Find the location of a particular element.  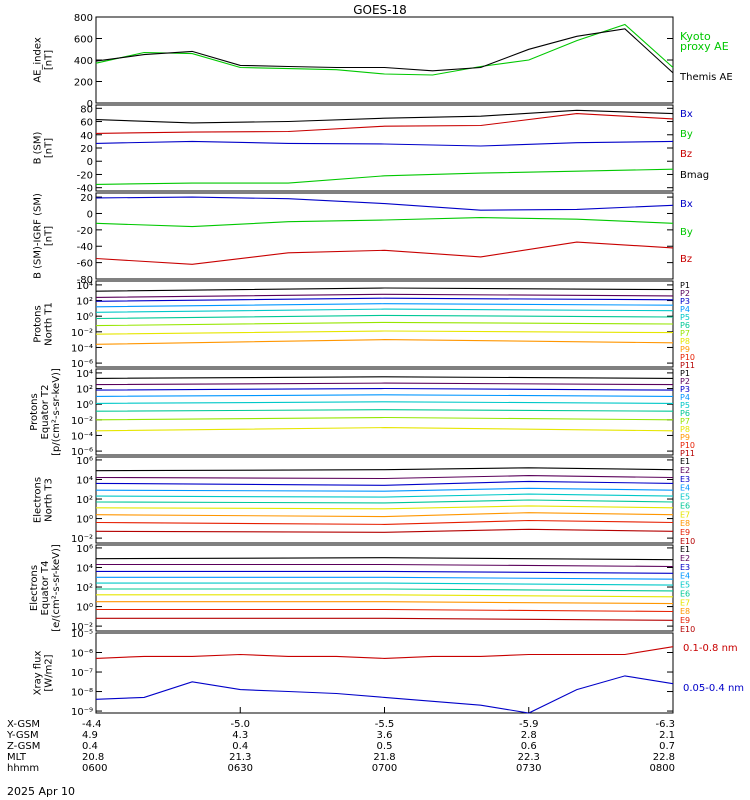

series-line-0-1-0-8-nm is located at coordinates (384, 652).